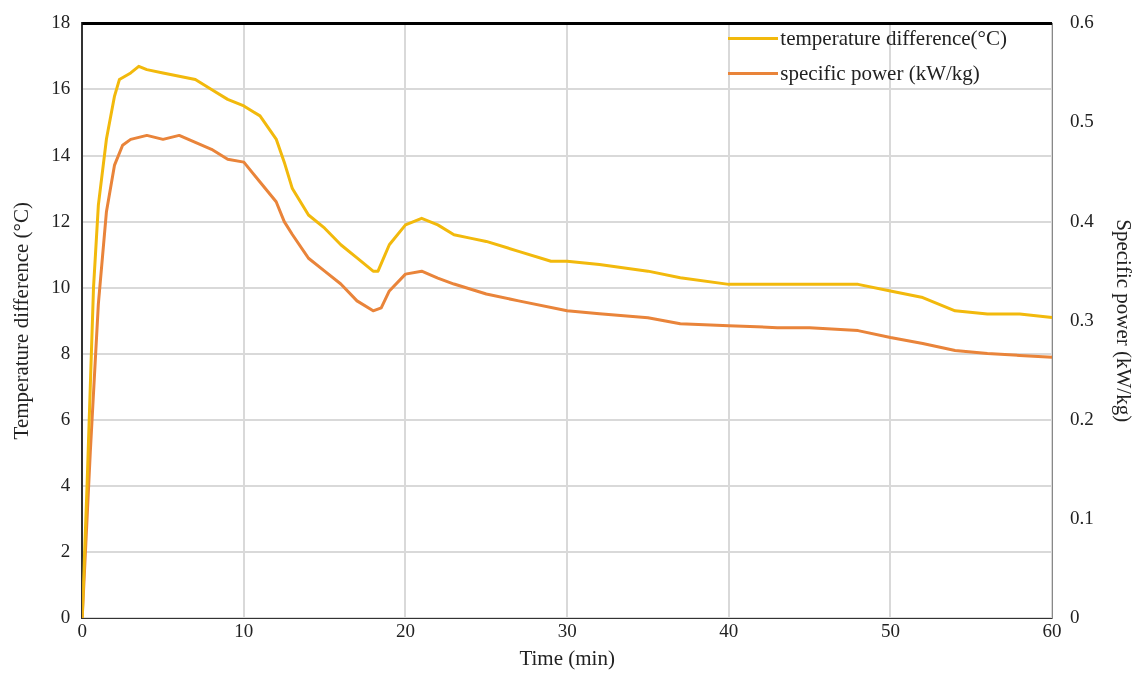  Describe the element at coordinates (567, 631) in the screenshot. I see `x-tick-label: 30` at that location.